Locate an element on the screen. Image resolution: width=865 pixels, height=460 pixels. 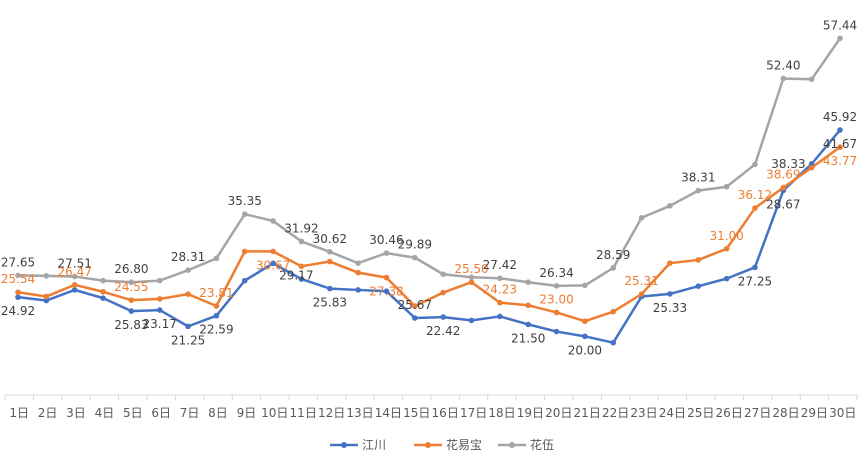
x-tick-label: 10日 is located at coordinates (274, 413).